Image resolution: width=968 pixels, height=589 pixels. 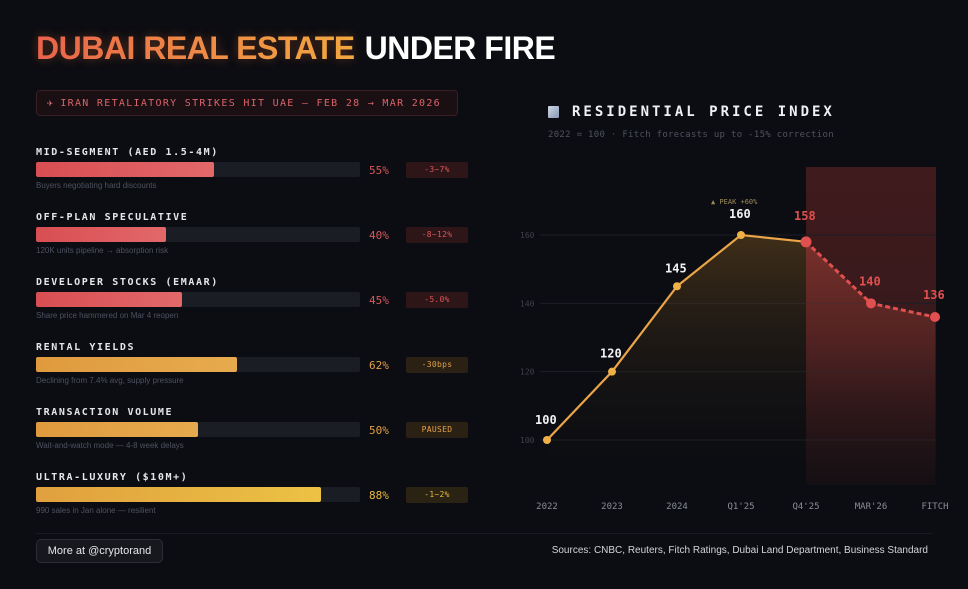 What do you see at coordinates (740, 507) in the screenshot?
I see `x-tick: Q1'25` at bounding box center [740, 507].